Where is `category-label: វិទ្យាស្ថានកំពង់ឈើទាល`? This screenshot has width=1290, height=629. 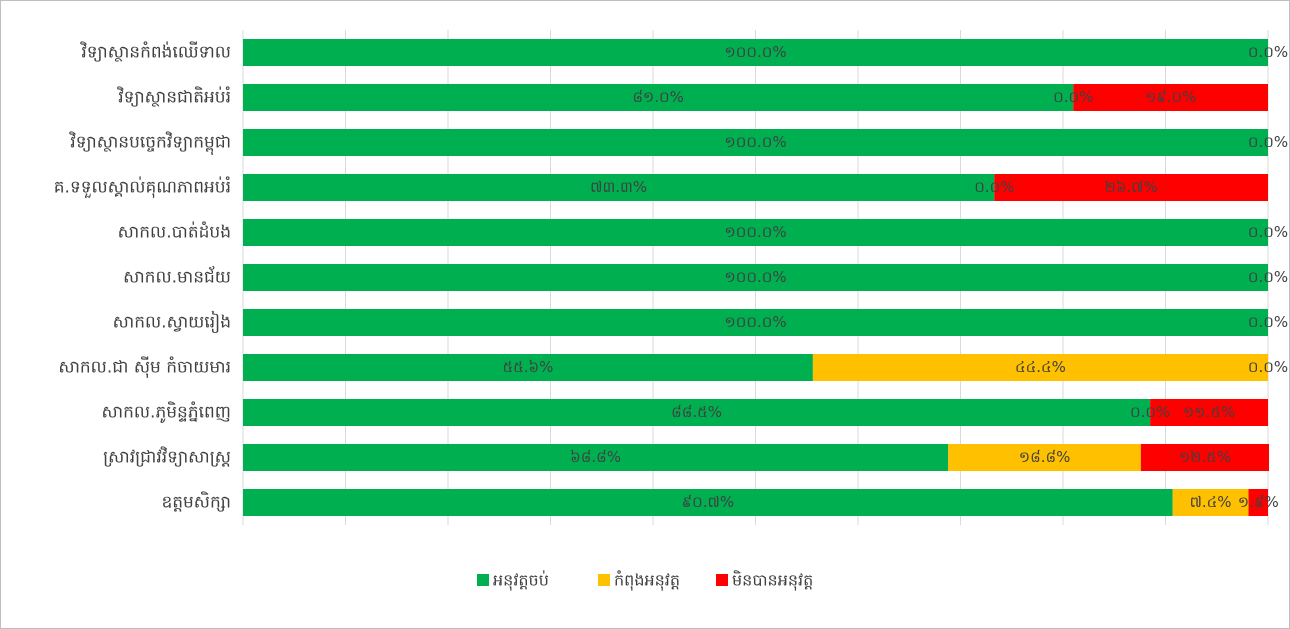 category-label: វិទ្យាស្ថានកំពង់ឈើទាល is located at coordinates (155, 52).